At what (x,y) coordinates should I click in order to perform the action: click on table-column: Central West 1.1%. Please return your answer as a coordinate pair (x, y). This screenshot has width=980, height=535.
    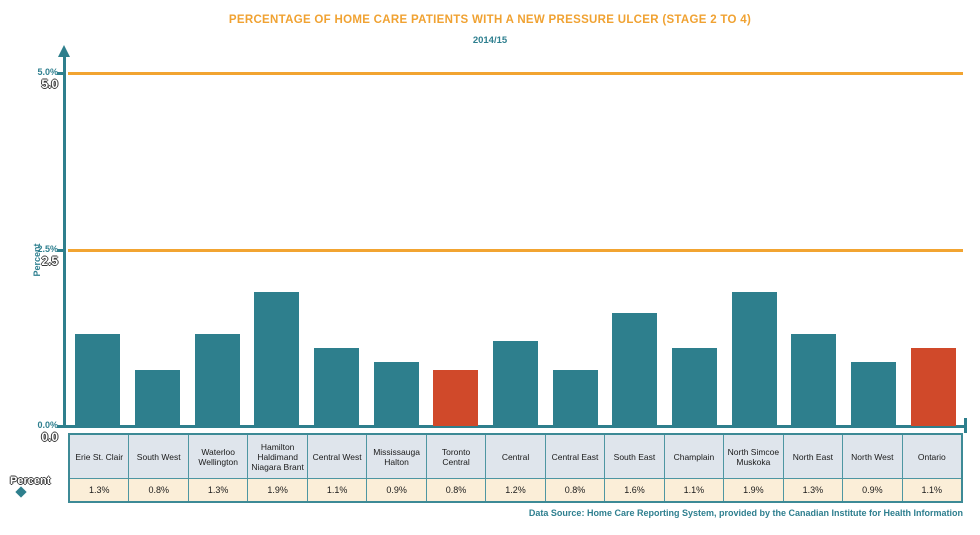
    Looking at the image, I should click on (336, 468).